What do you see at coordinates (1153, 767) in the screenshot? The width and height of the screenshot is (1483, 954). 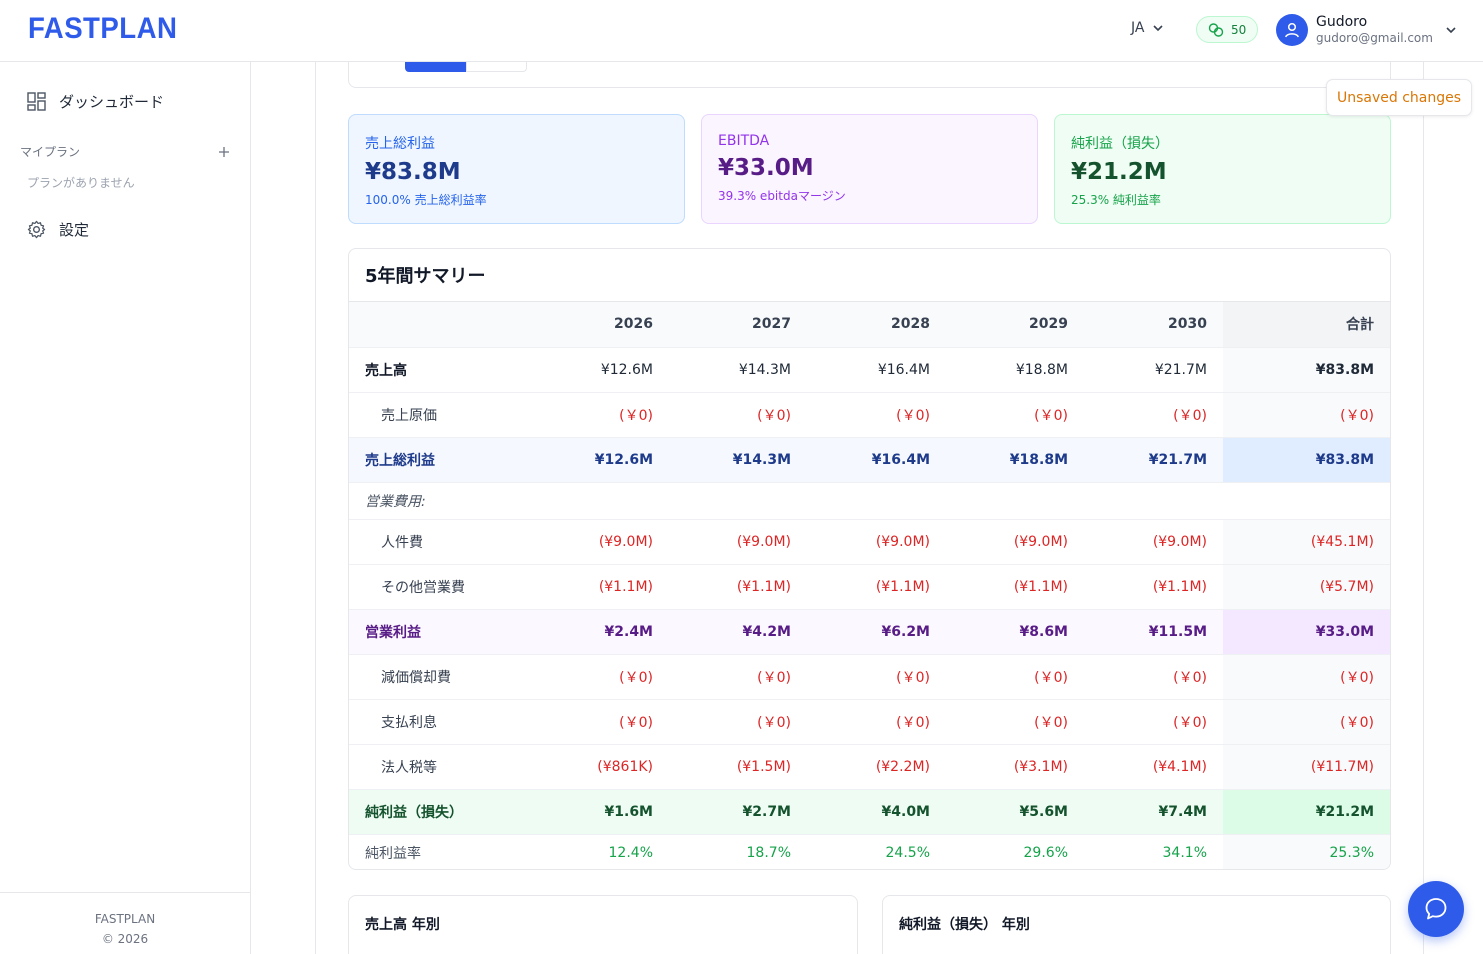 I see `table-cell: (¥4.1M)` at bounding box center [1153, 767].